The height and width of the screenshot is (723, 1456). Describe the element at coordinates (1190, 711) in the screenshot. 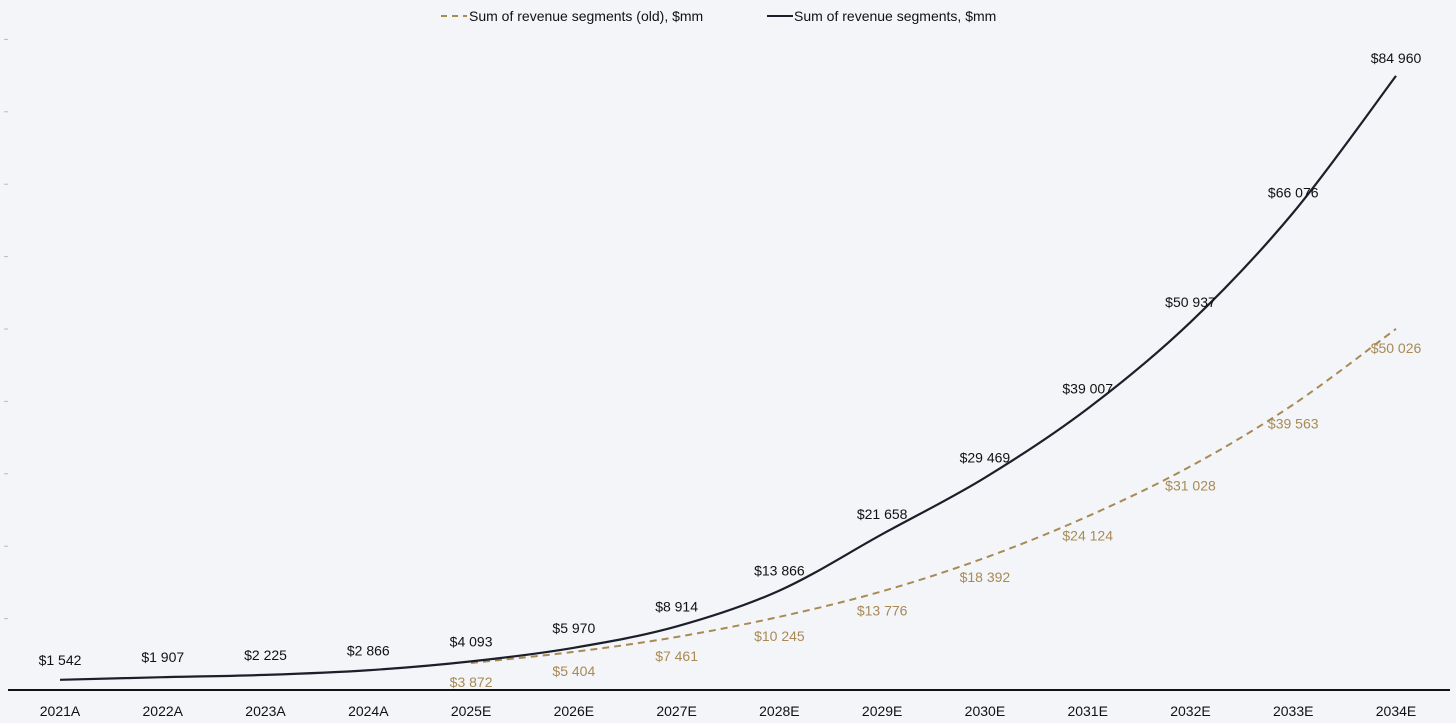

I see `x-tick-label: 2032E` at that location.